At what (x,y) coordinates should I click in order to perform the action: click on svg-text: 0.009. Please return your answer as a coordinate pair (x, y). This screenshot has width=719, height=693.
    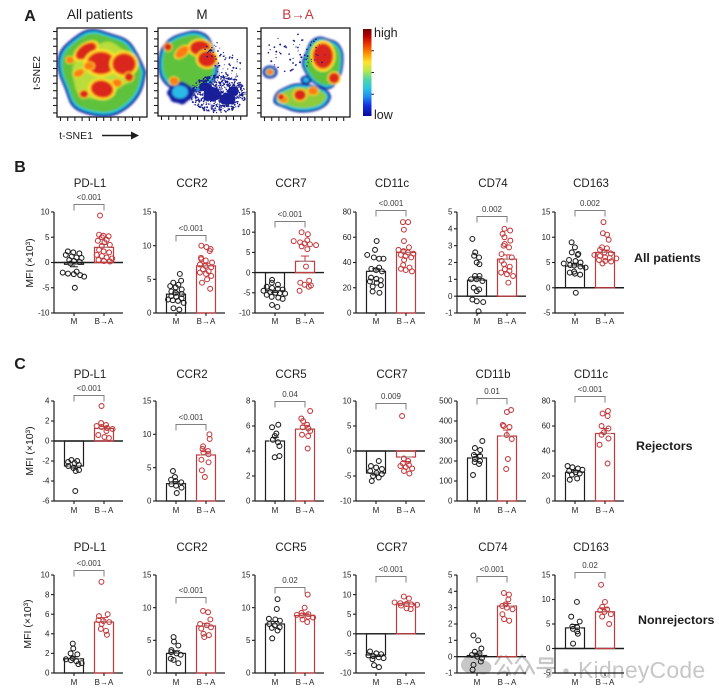
    Looking at the image, I should click on (391, 396).